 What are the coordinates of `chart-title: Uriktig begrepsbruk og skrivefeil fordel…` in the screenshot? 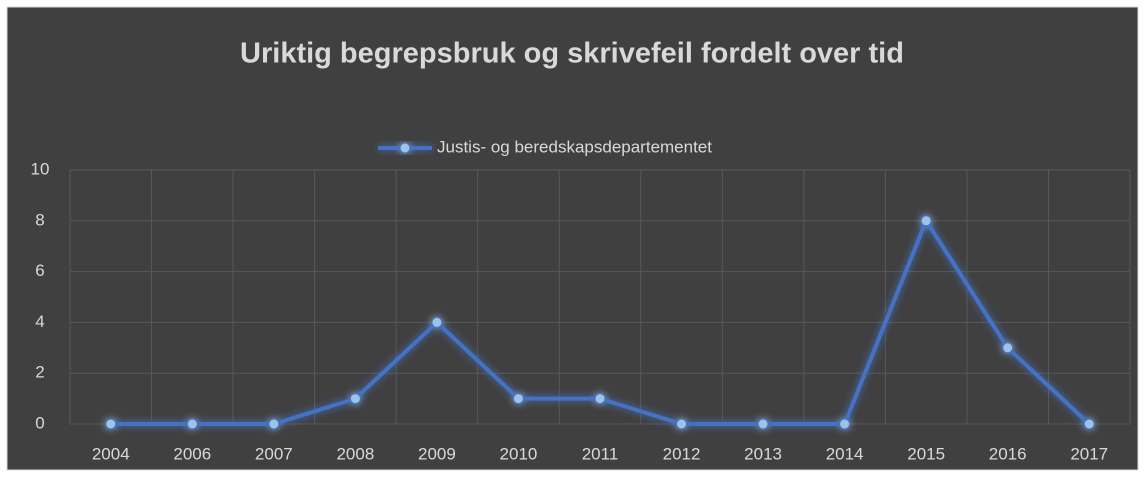 It's located at (572, 54).